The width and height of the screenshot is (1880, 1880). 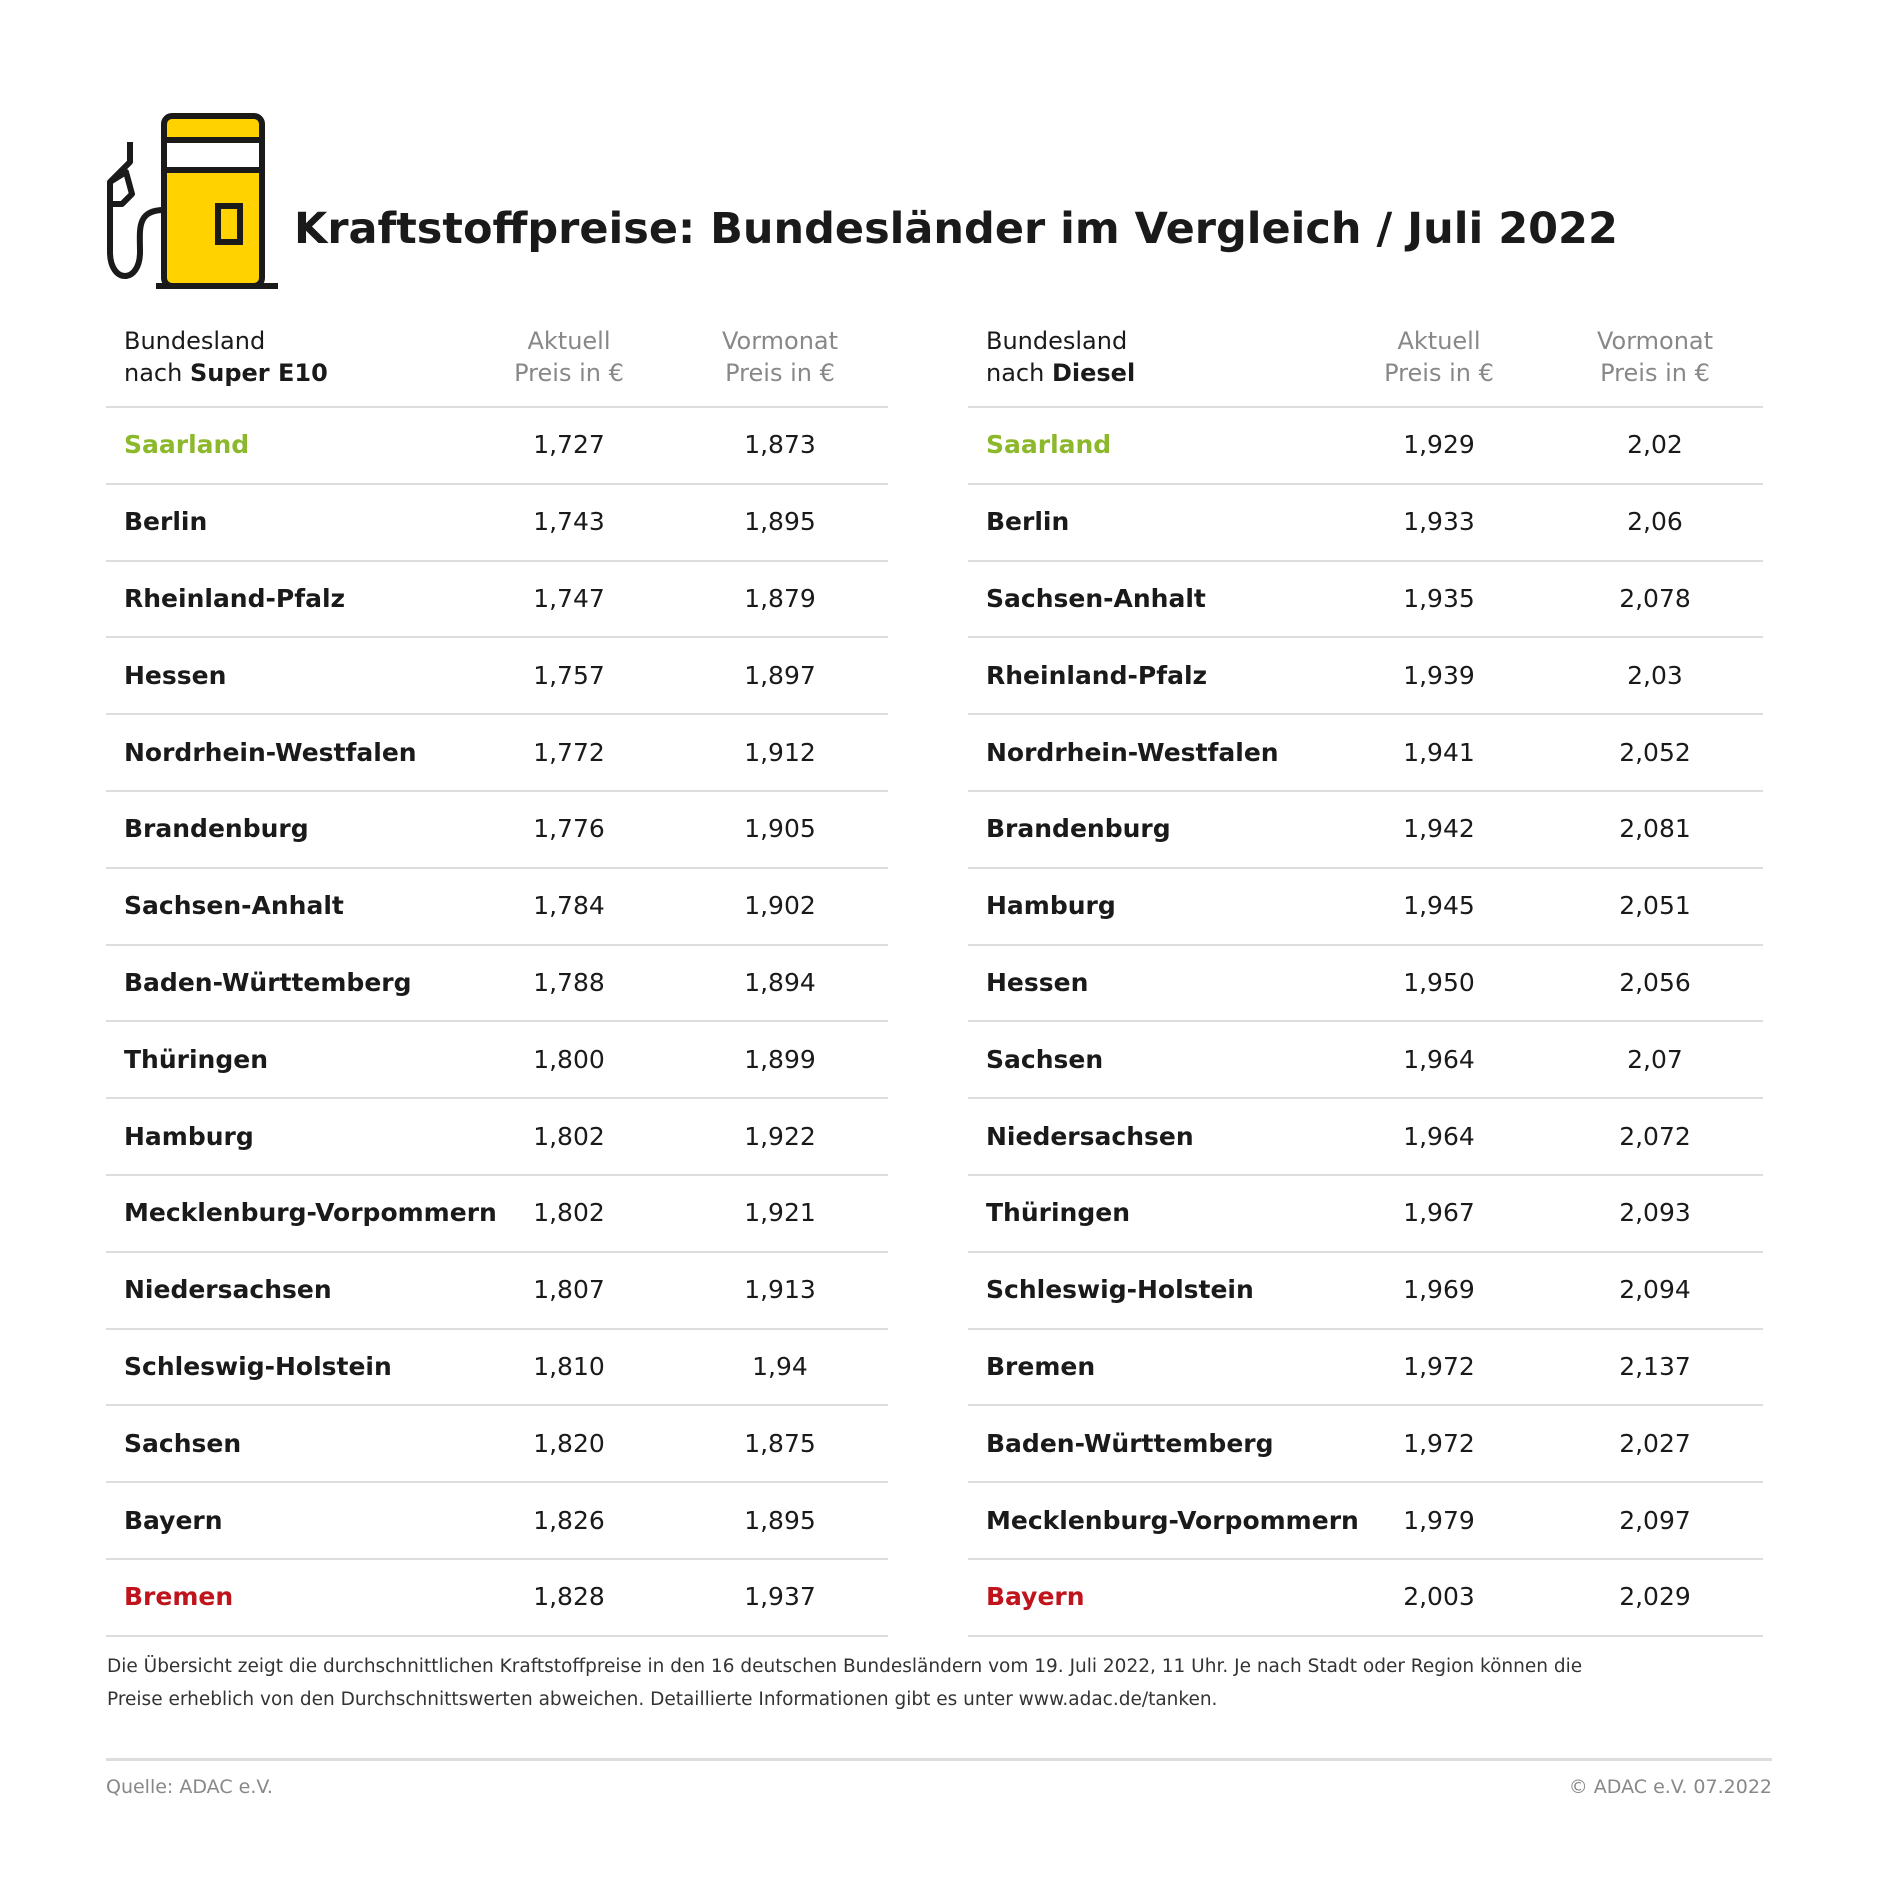 I want to click on price-current: 1,810, so click(x=569, y=1366).